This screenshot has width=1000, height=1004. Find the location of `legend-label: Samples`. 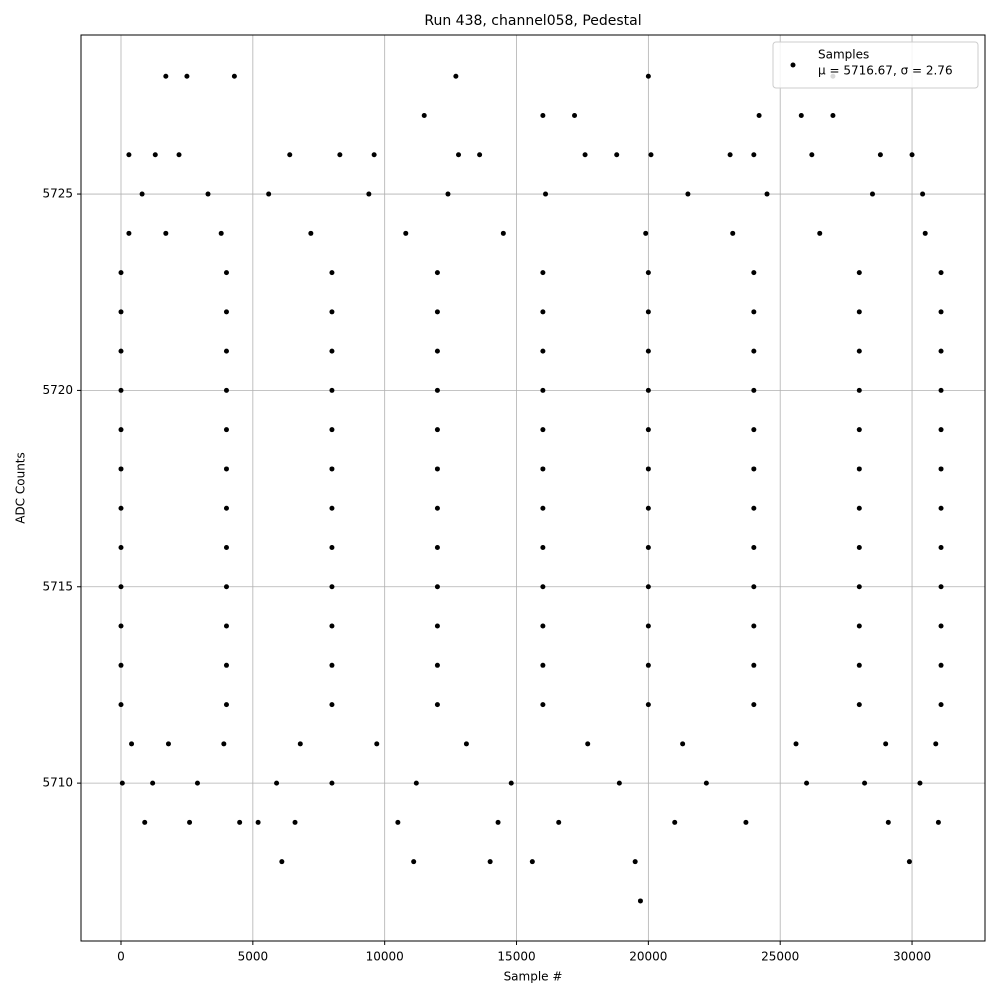

legend-label: Samples is located at coordinates (843, 55).